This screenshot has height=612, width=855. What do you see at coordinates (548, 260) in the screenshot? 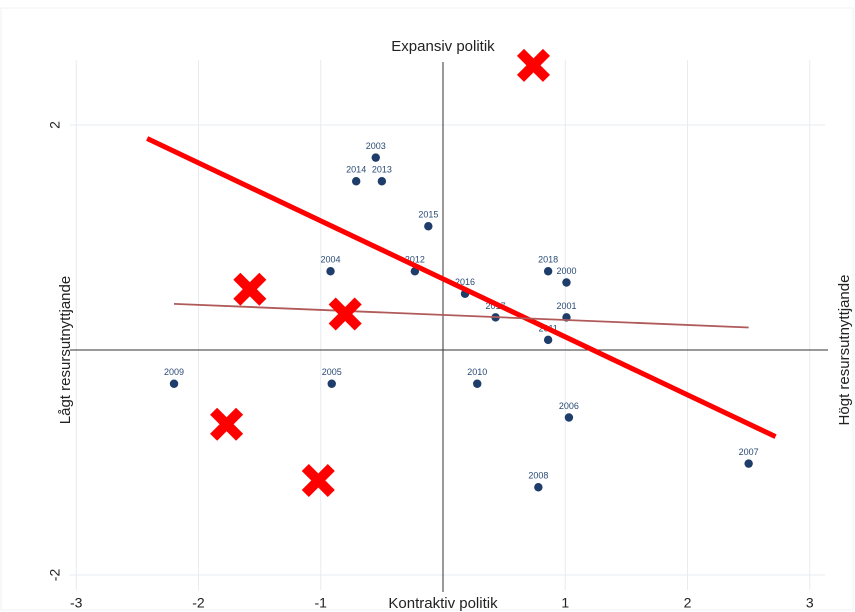
I see `point-label: 2018` at bounding box center [548, 260].